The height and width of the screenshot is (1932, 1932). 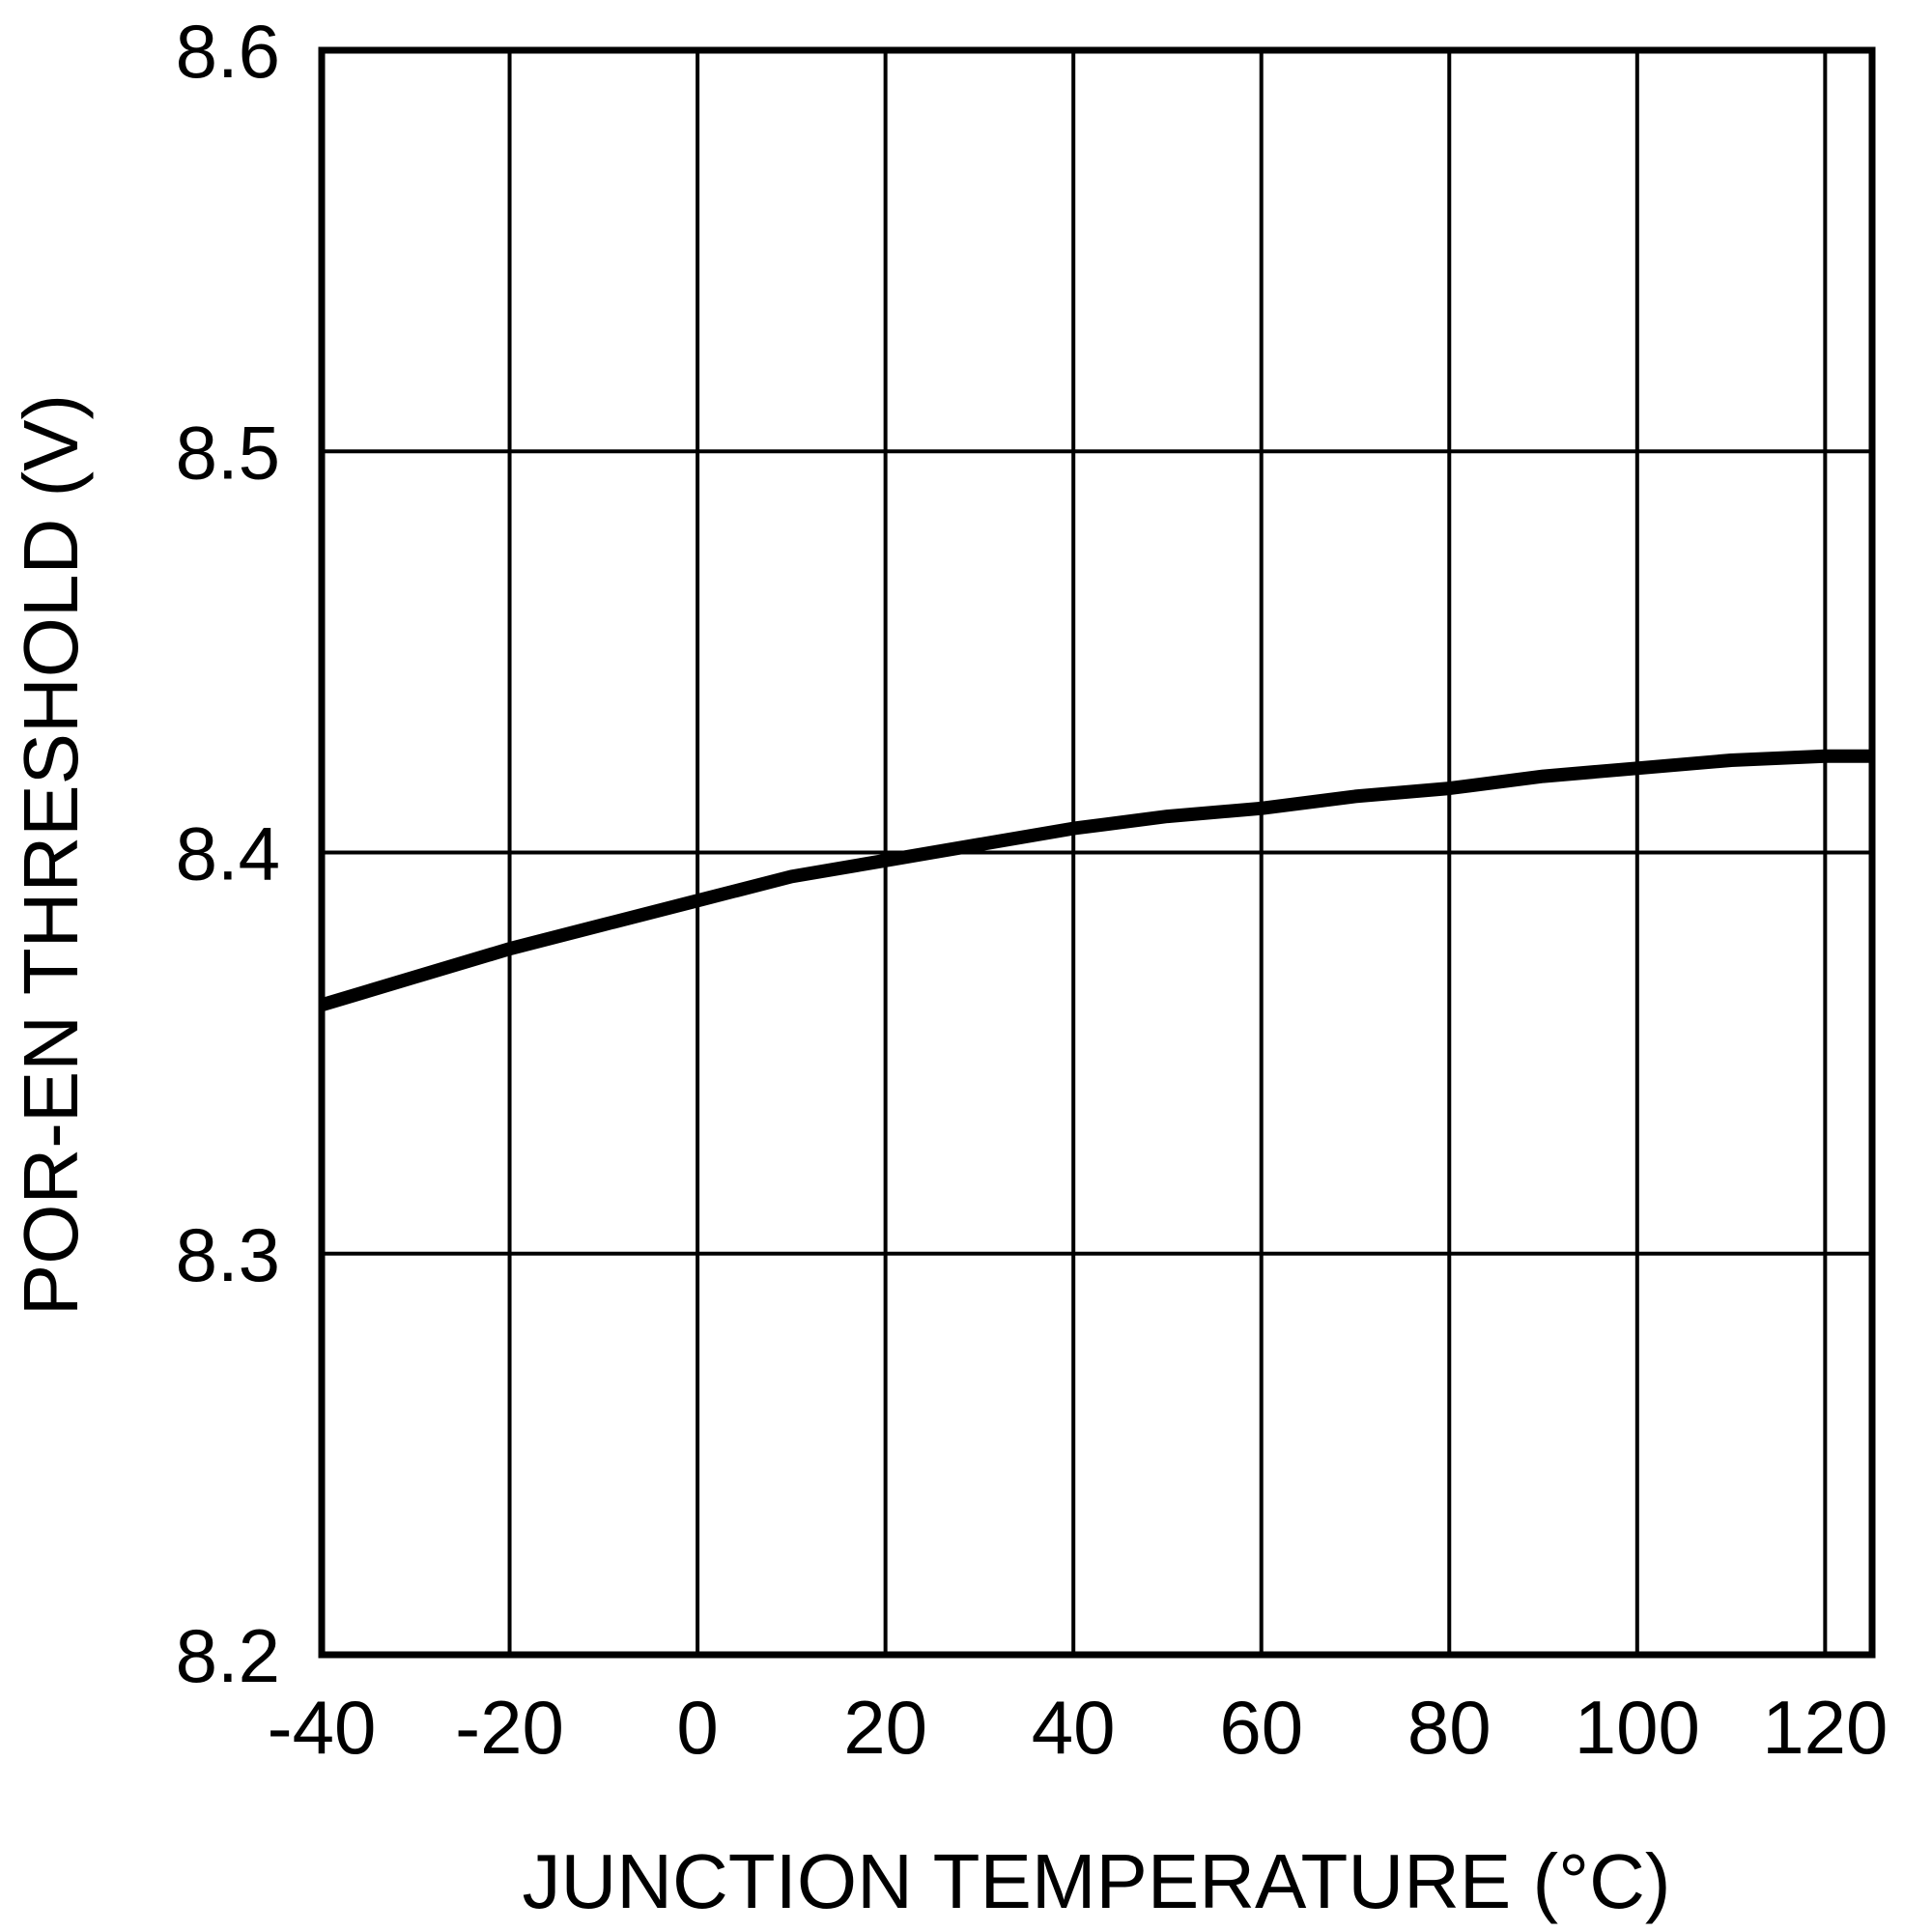 I want to click on x-tick-label: 0, so click(x=697, y=1727).